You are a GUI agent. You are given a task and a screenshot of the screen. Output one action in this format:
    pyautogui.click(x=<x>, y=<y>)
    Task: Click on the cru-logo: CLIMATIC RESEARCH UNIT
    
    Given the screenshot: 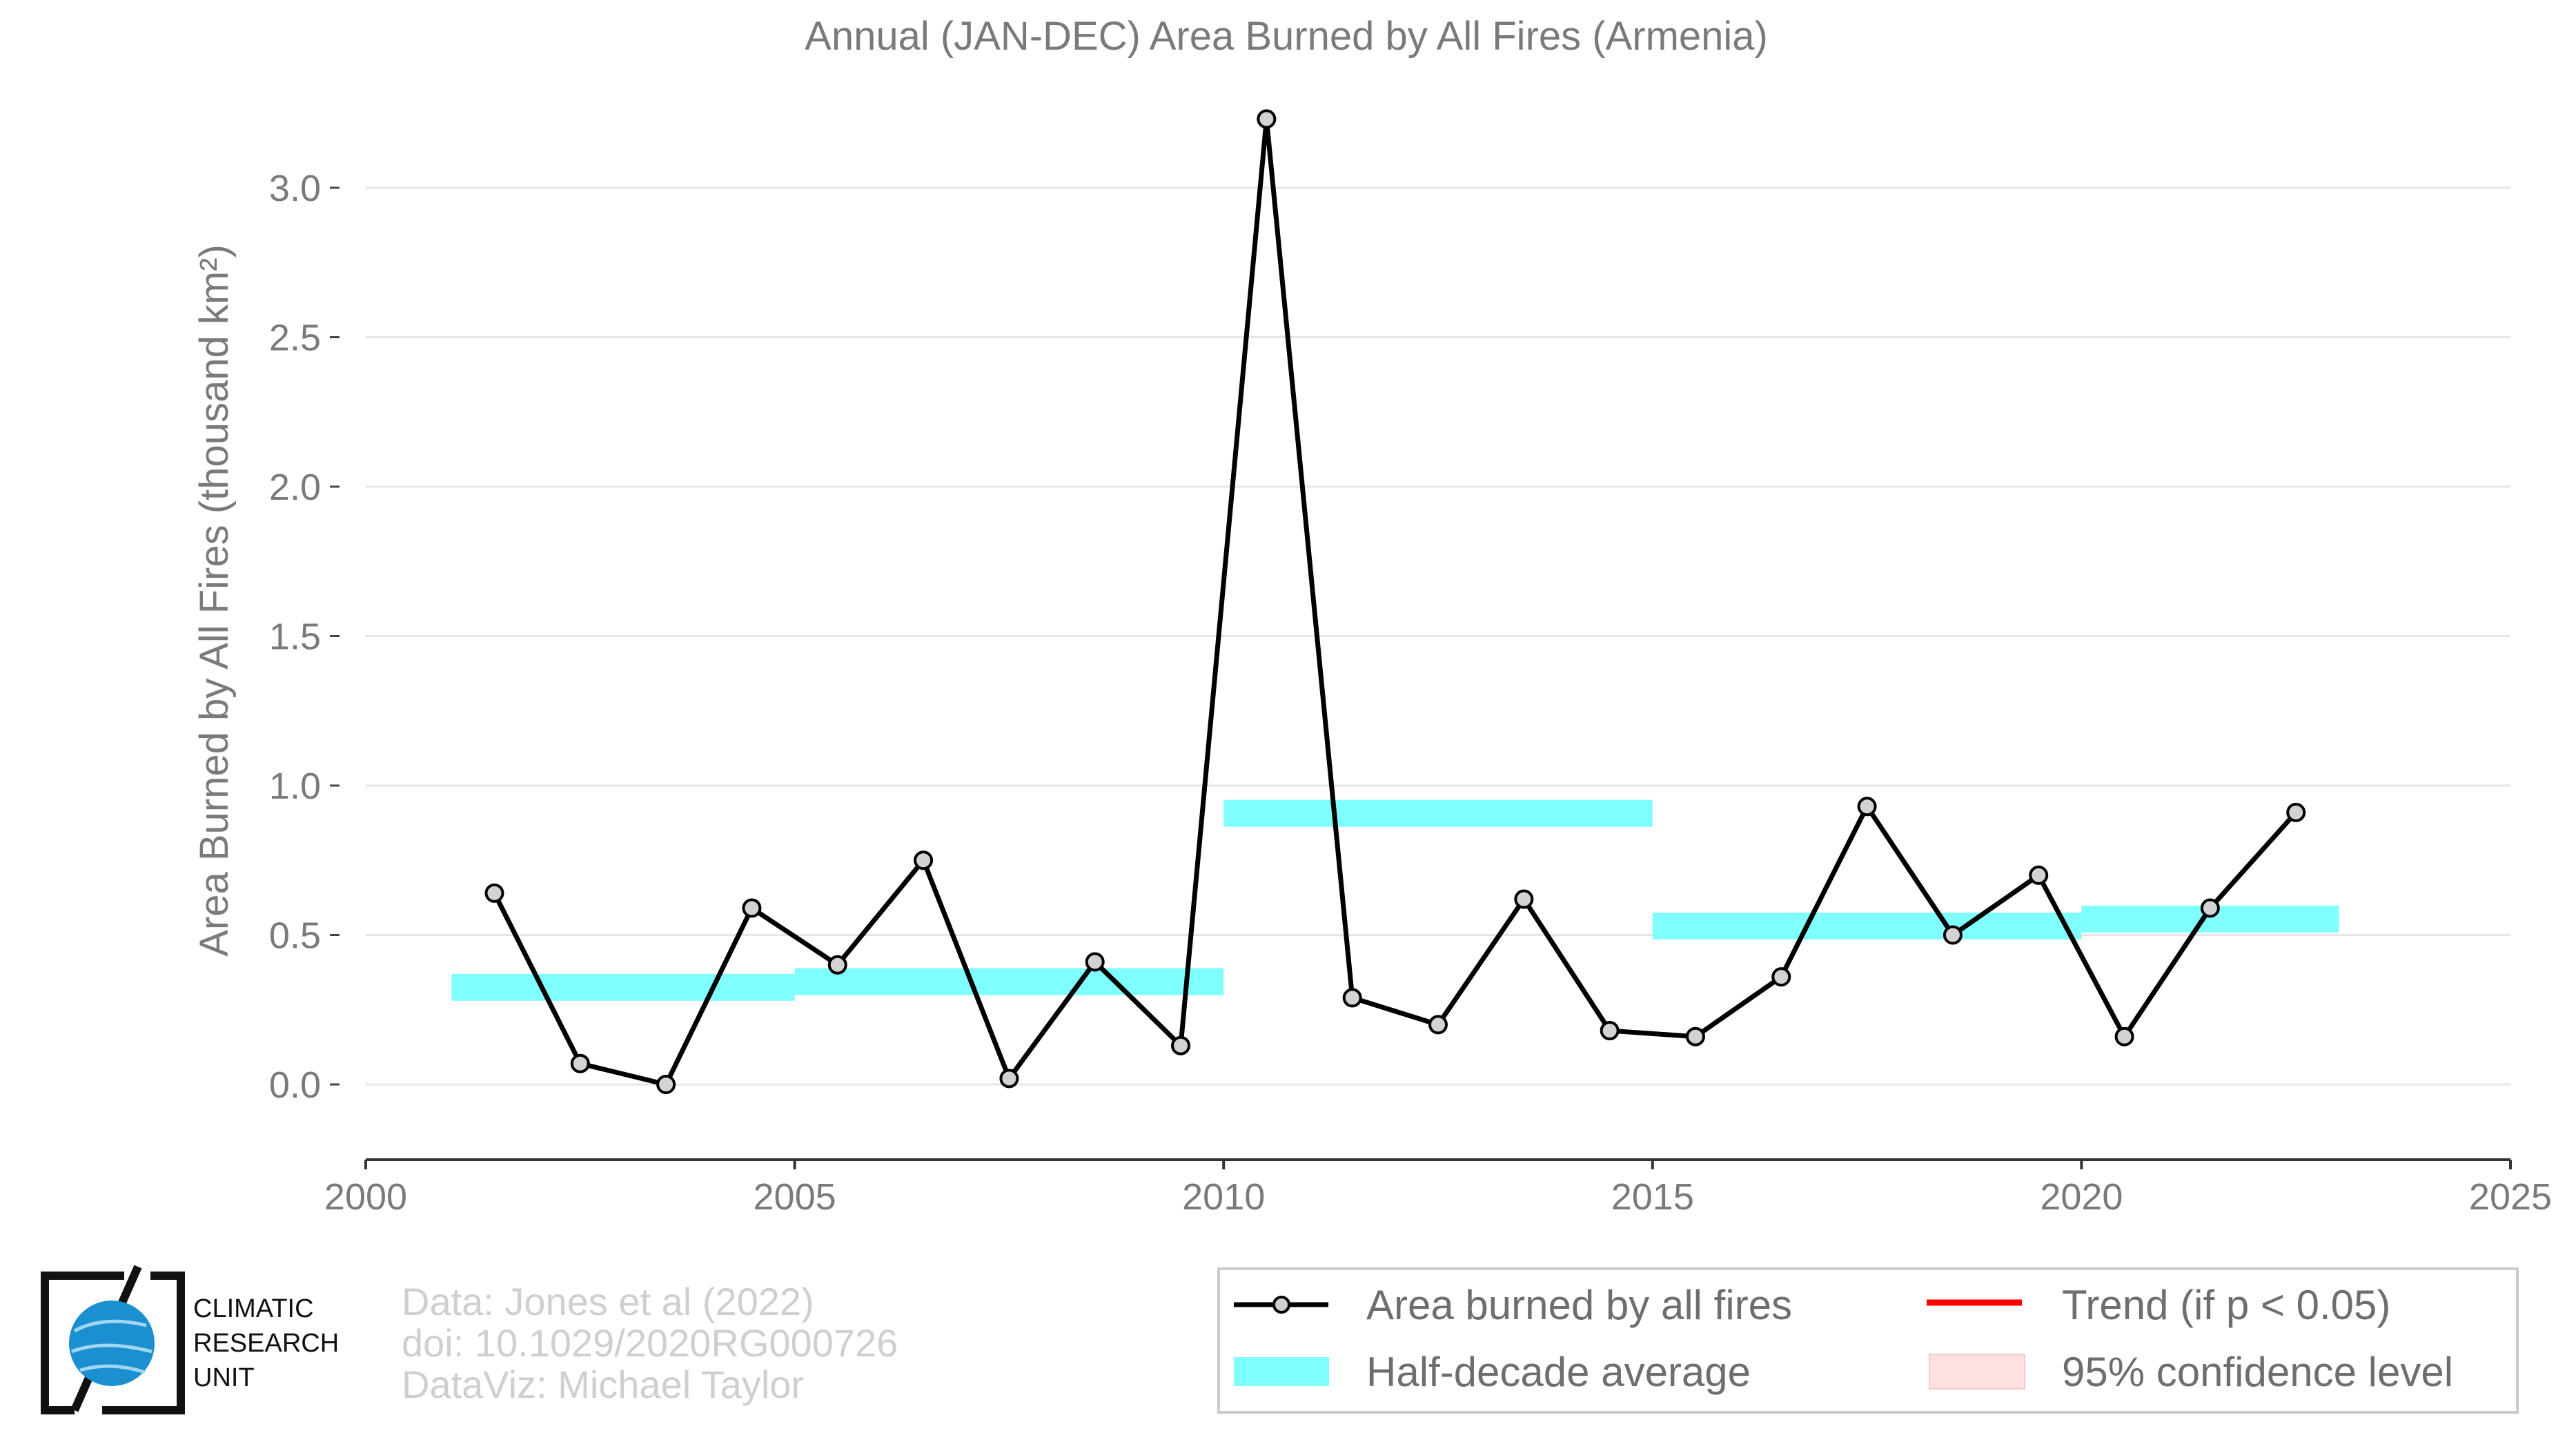 What is the action you would take?
    pyautogui.click(x=190, y=1339)
    